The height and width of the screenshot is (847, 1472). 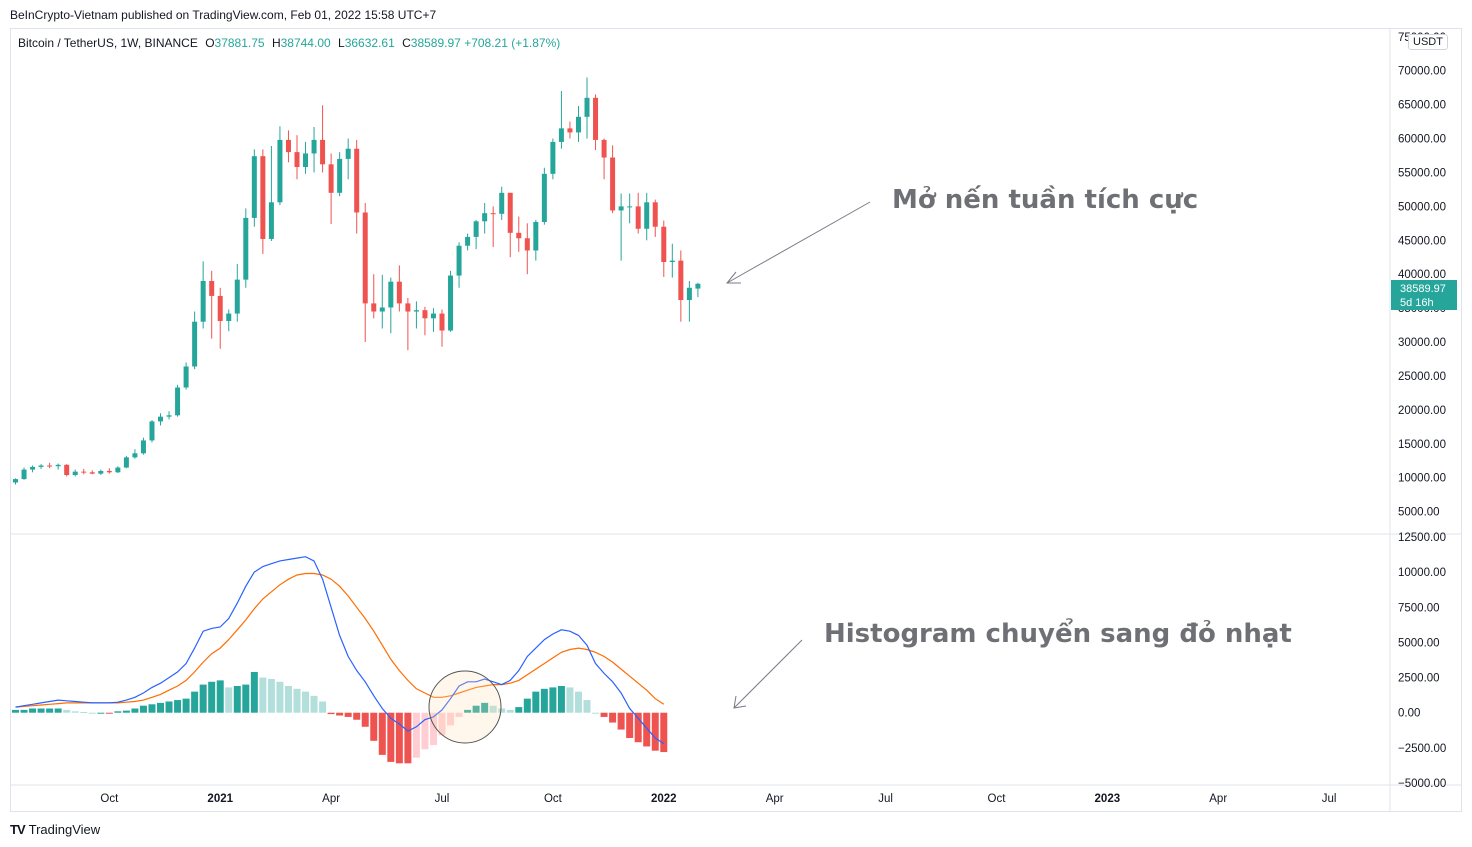 I want to click on annotation-bottom-text: Histogram chuyển sang đỏ nhạt, so click(x=1058, y=632).